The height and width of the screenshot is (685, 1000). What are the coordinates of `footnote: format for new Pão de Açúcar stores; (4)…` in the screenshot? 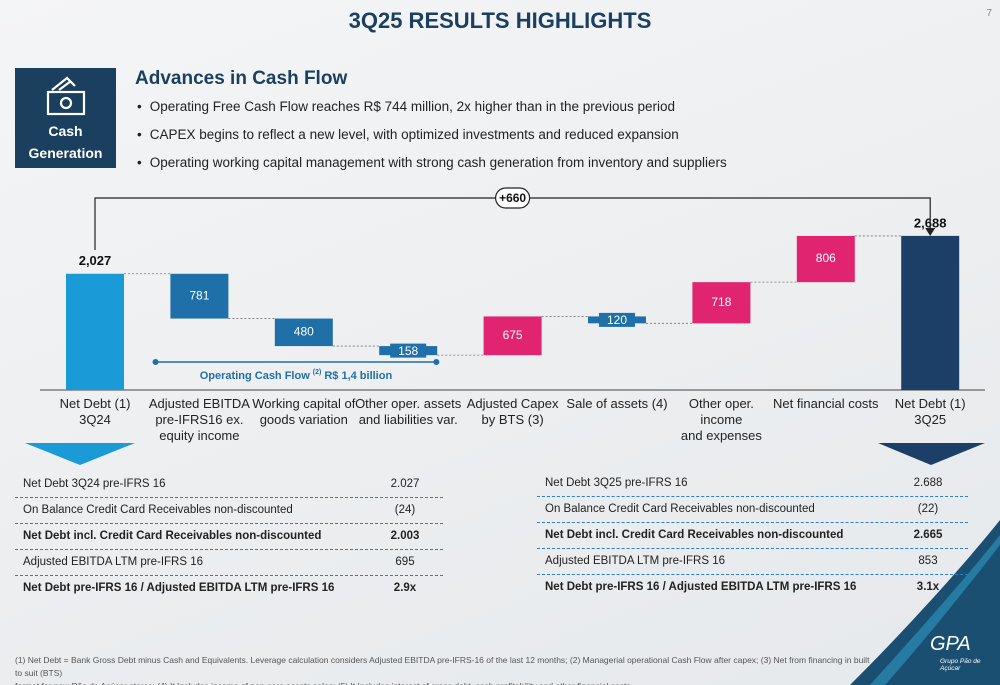 It's located at (445, 682).